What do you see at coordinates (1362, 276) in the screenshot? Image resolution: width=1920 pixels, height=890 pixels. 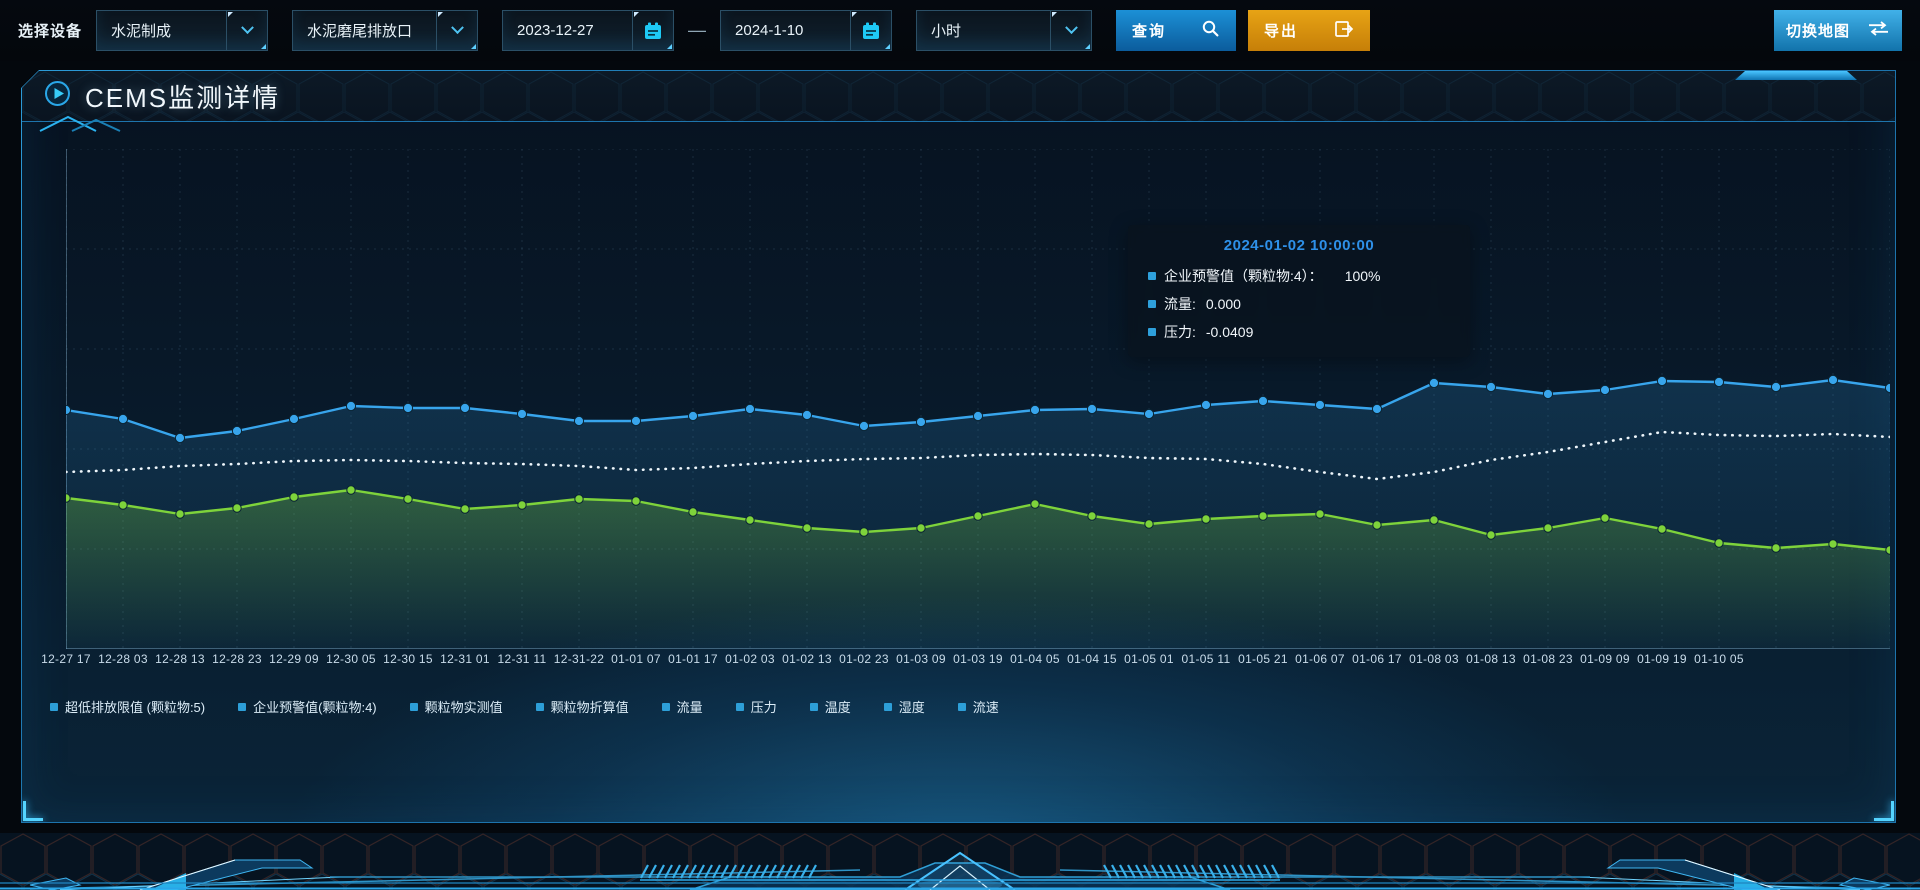 I see `tooltip-value: 100%` at bounding box center [1362, 276].